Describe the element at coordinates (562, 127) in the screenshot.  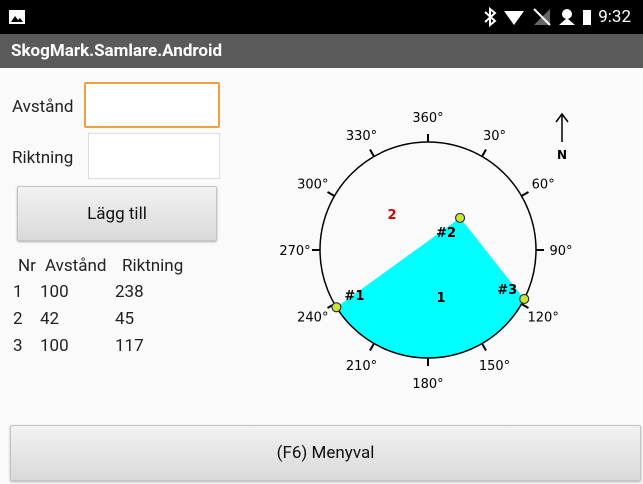
I see `north-arrow` at that location.